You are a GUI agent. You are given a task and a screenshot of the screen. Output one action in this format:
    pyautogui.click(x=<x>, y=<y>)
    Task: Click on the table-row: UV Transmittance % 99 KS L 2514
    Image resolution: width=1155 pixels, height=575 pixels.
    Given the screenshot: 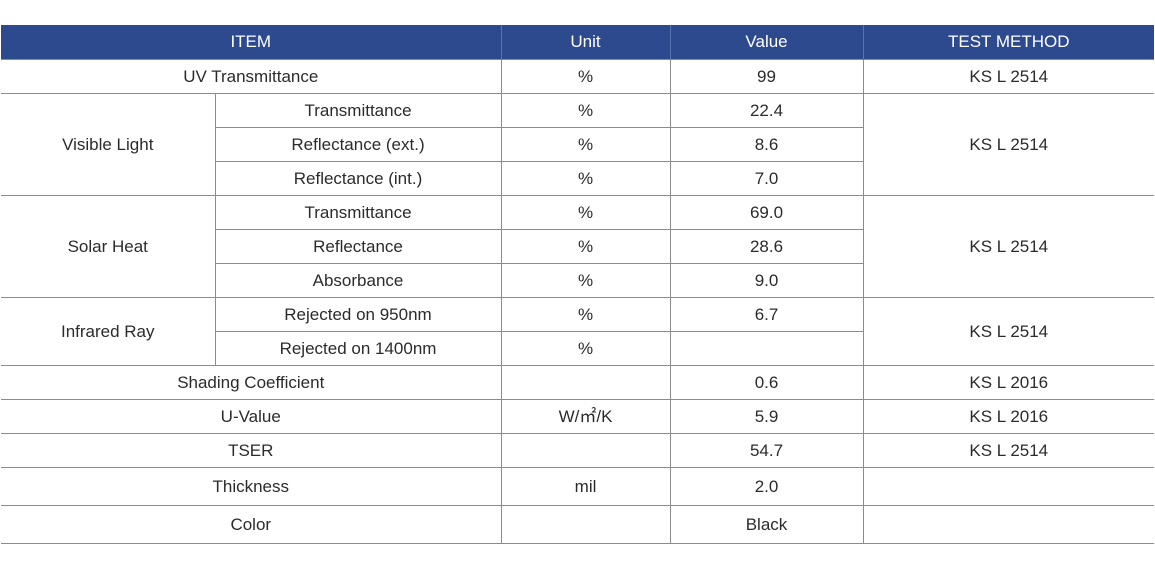 What is the action you would take?
    pyautogui.click(x=578, y=76)
    